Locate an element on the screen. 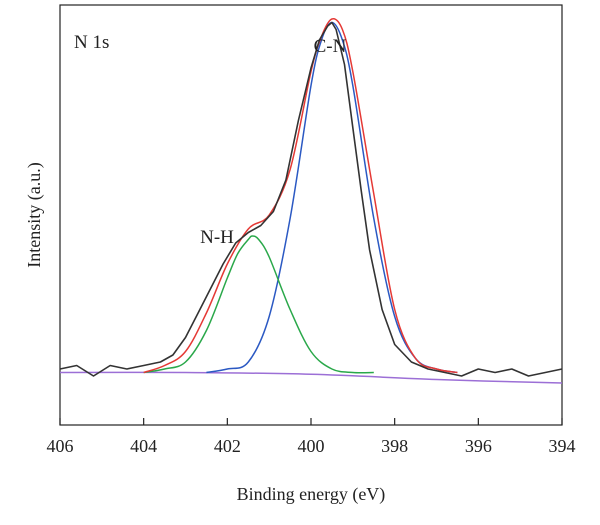  x-tick-label: 404 is located at coordinates (143, 446).